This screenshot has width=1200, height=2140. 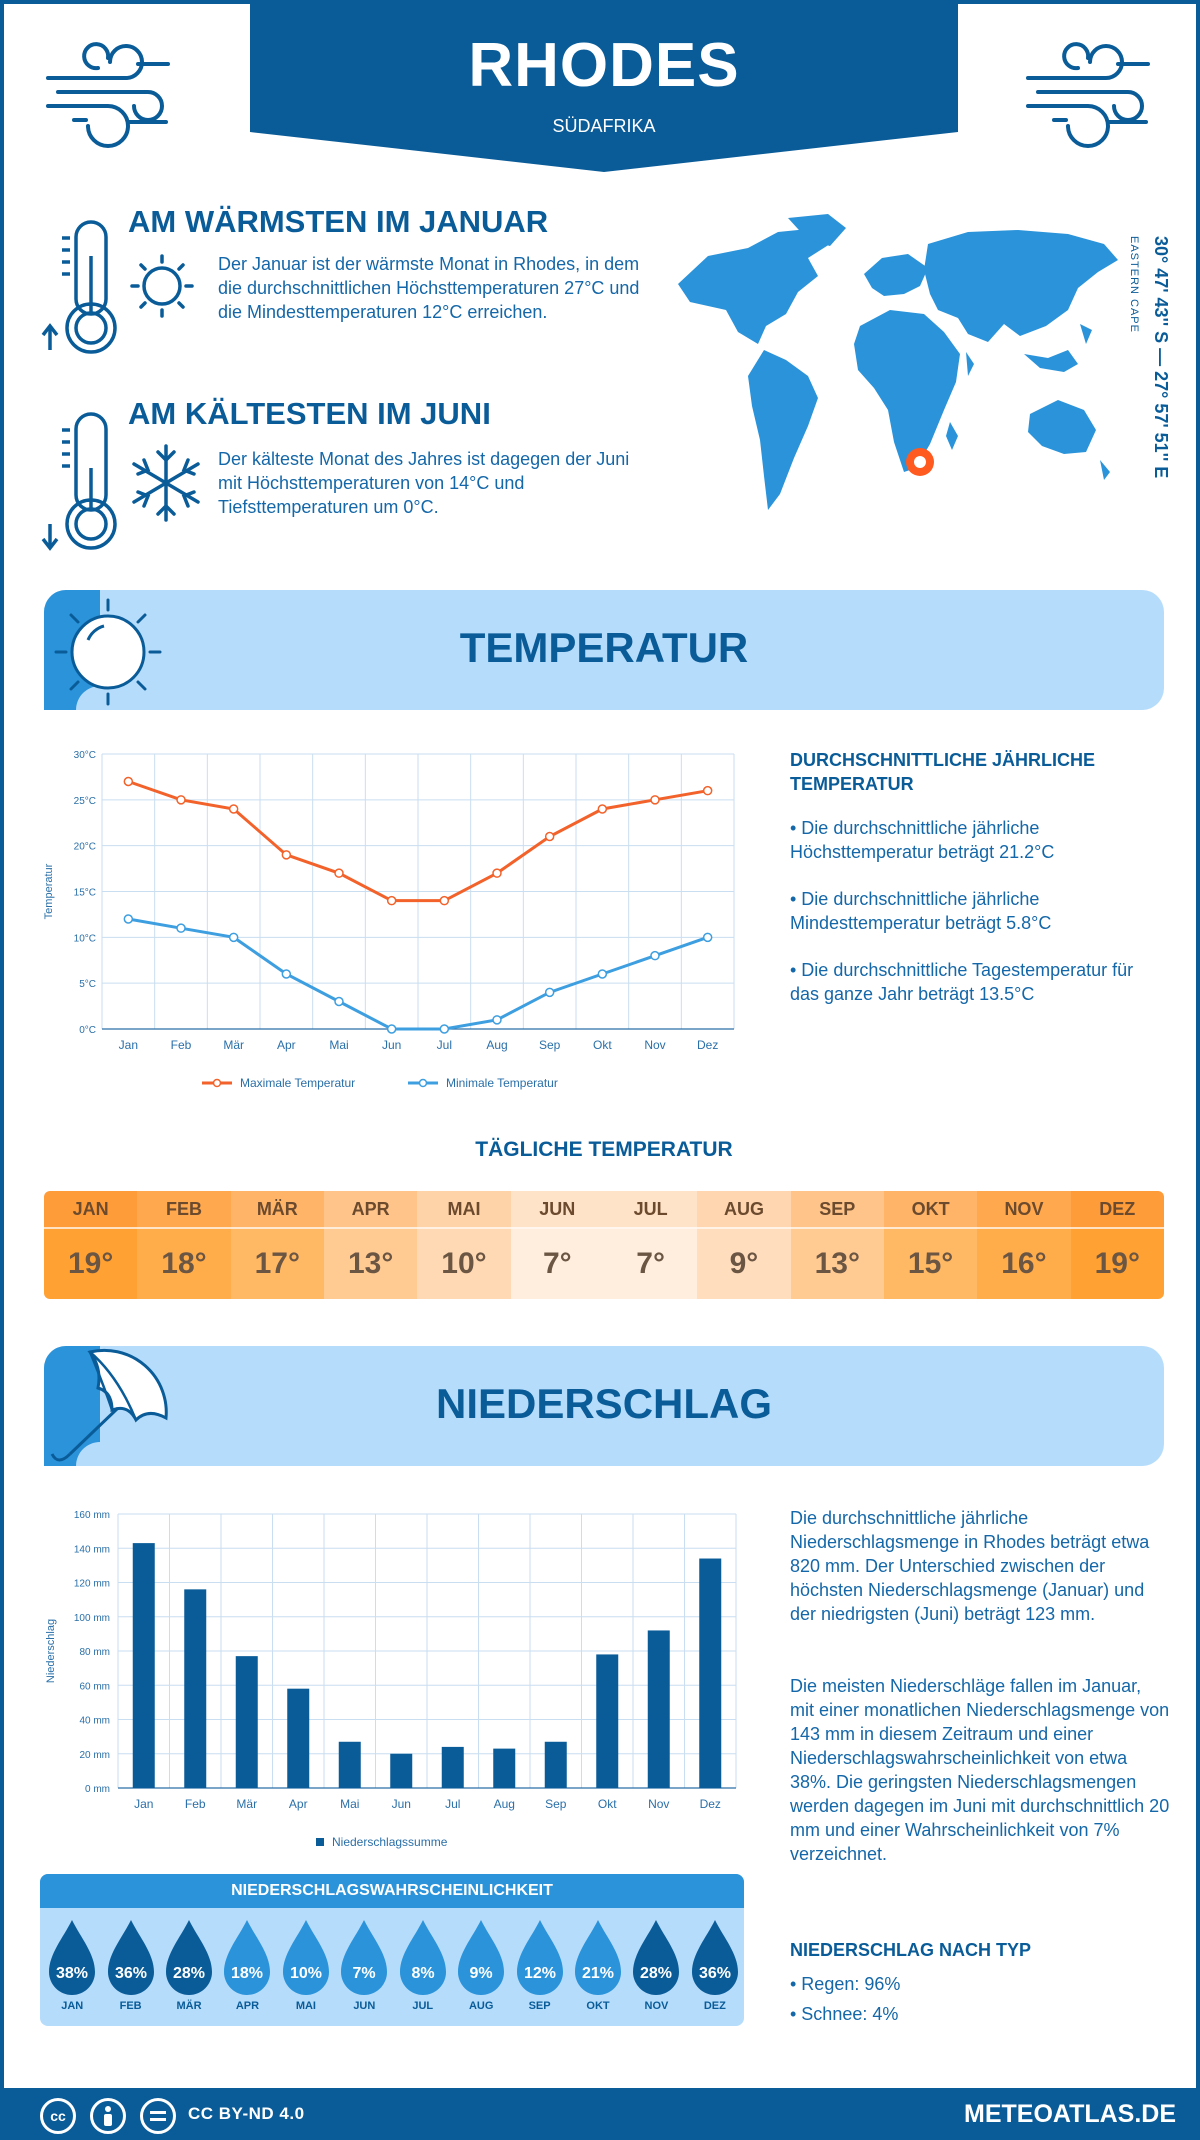 I want to click on probability-drop: 28% MÄR, so click(x=189, y=1965).